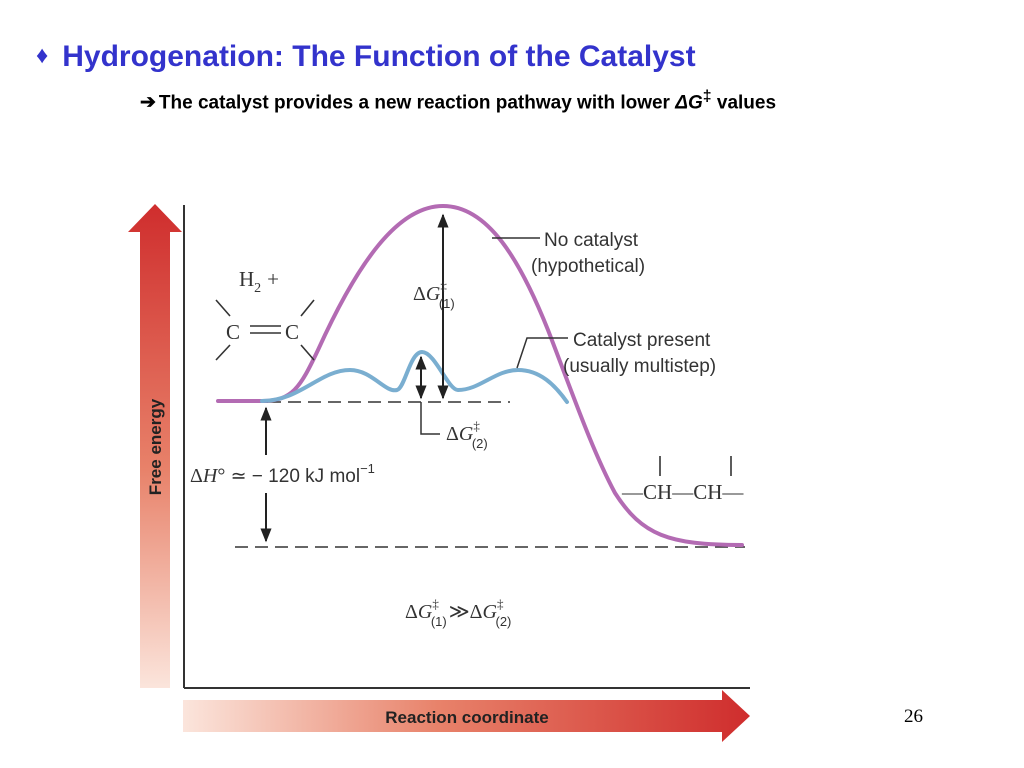  I want to click on catalyst-leader, so click(542, 353).